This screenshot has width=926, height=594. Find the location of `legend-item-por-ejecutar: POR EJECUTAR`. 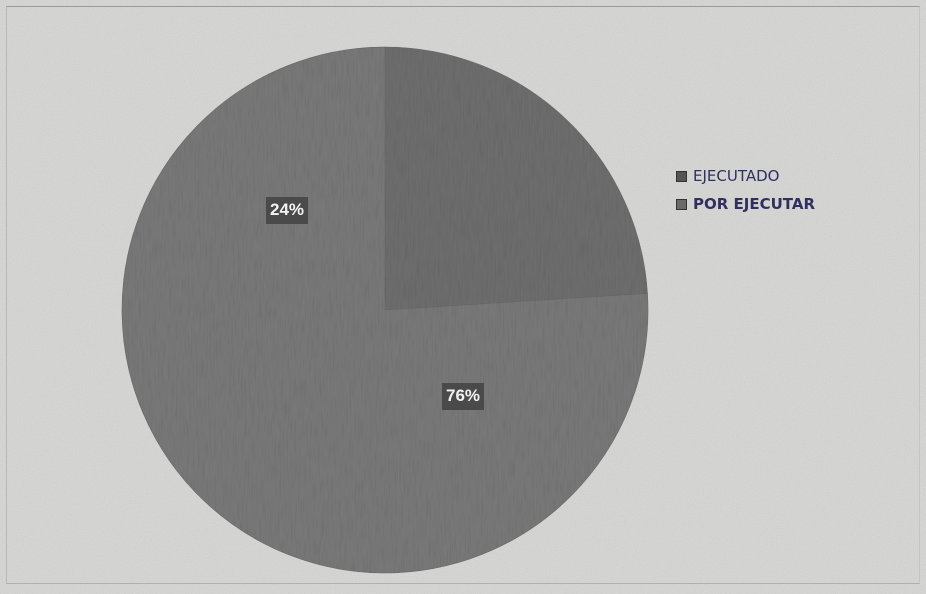

legend-item-por-ejecutar: POR EJECUTAR is located at coordinates (745, 204).